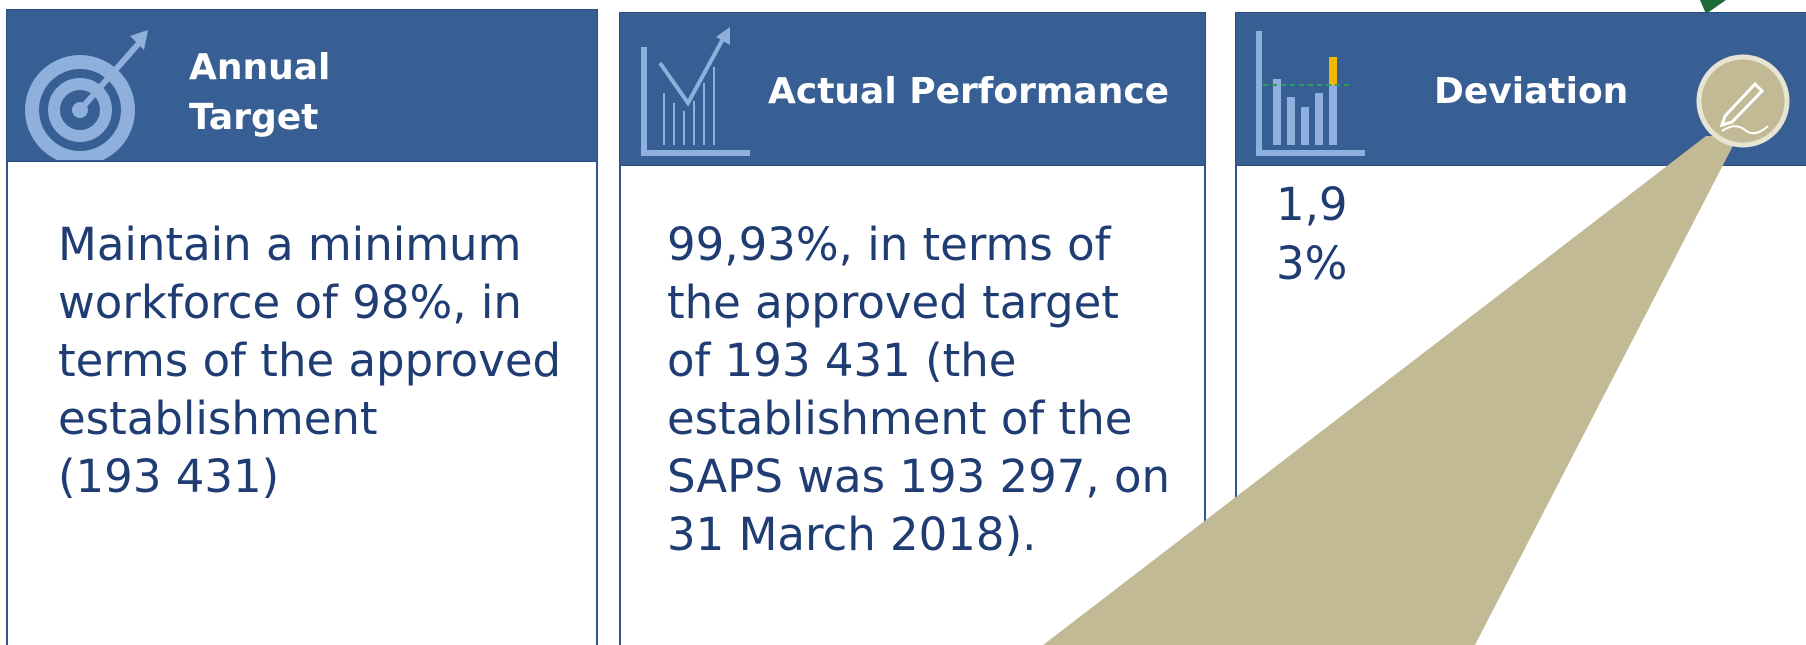 The image size is (1806, 645). I want to click on body-line: 31 March 2018)., so click(852, 534).